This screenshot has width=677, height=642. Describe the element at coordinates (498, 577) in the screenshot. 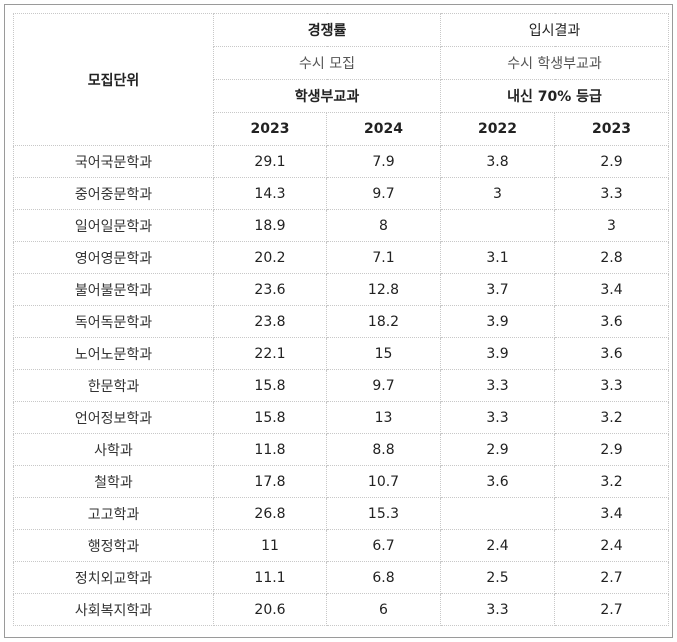

I see `result-2022-cell: 2.5` at that location.